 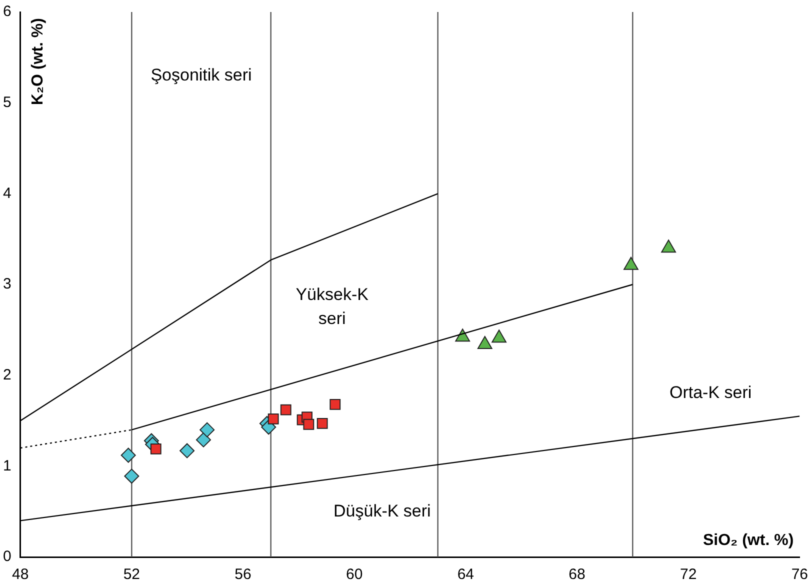 I want to click on annotation: Orta-K seri, so click(x=711, y=392).